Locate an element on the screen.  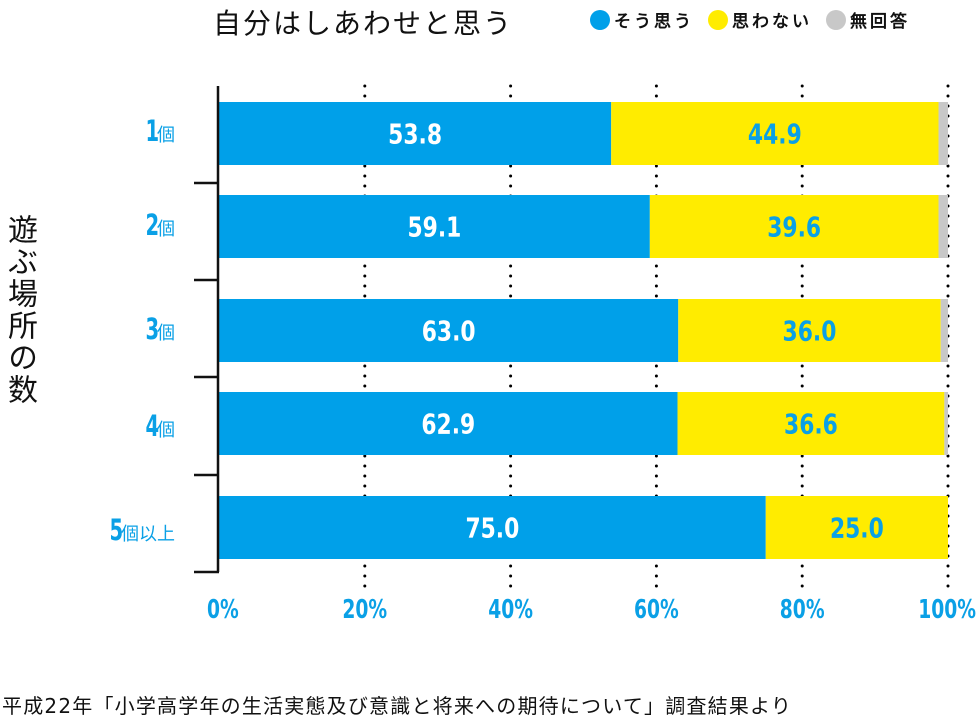
x-tick-label: 100% is located at coordinates (947, 610).